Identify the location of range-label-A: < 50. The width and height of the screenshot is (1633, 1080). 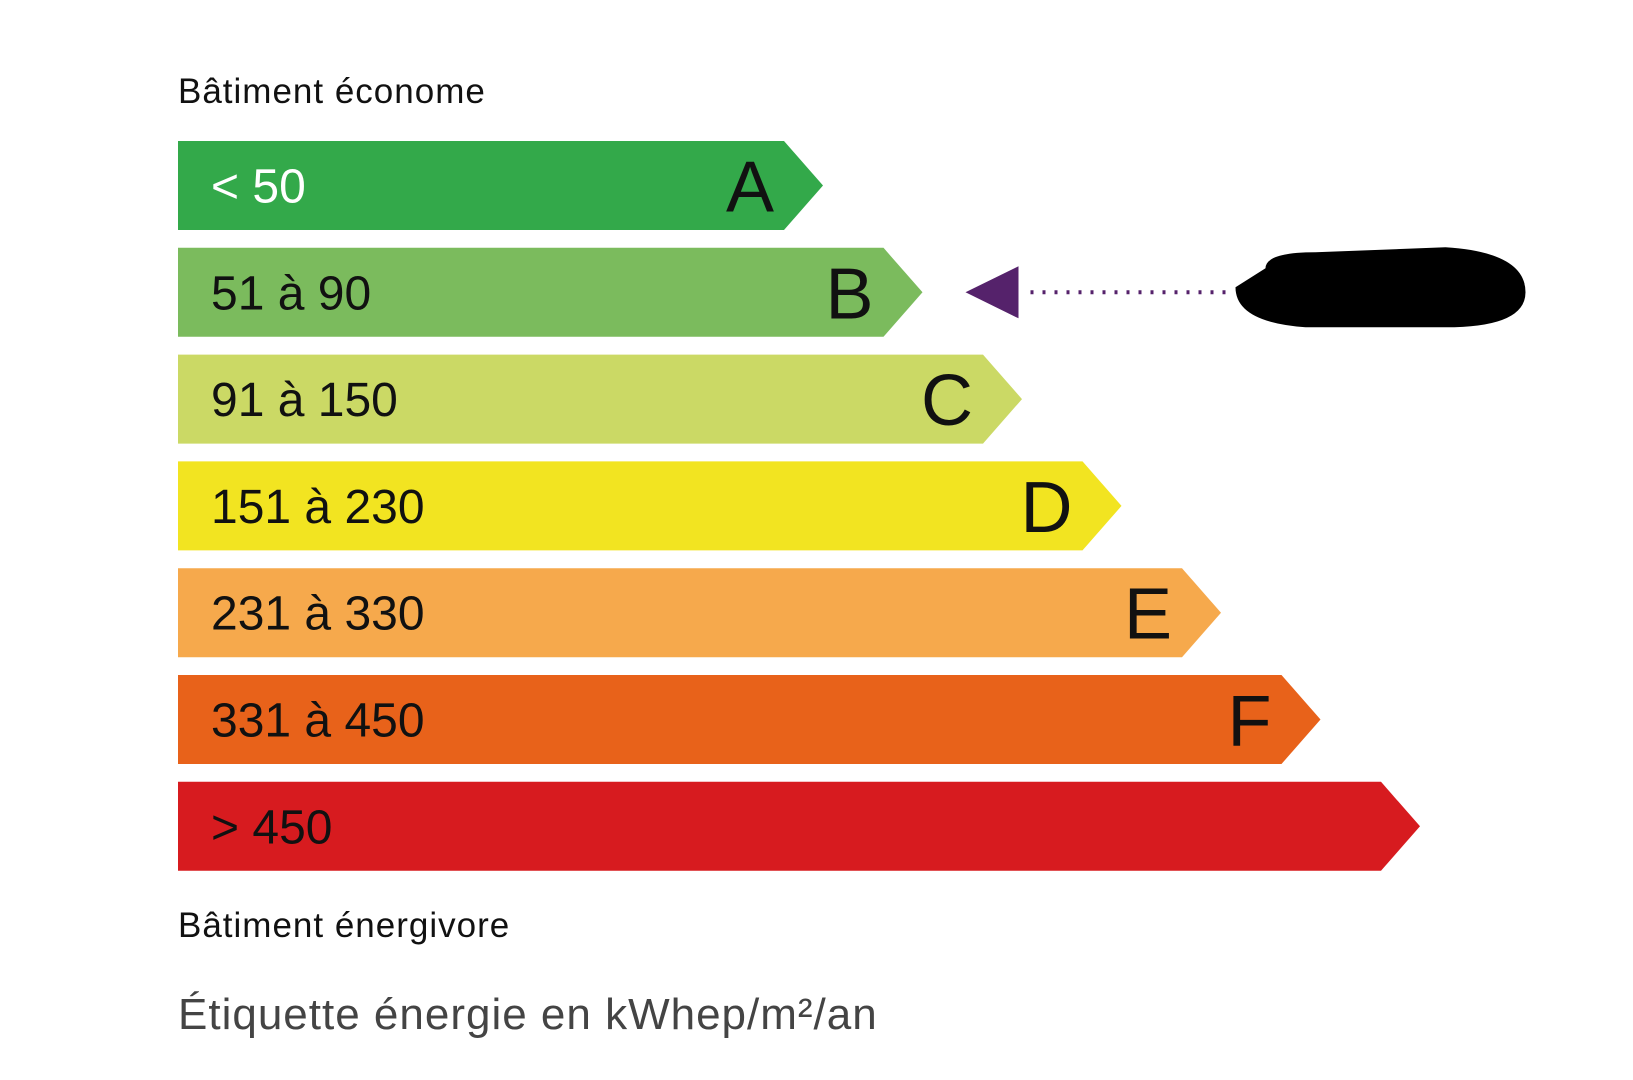
(258, 187).